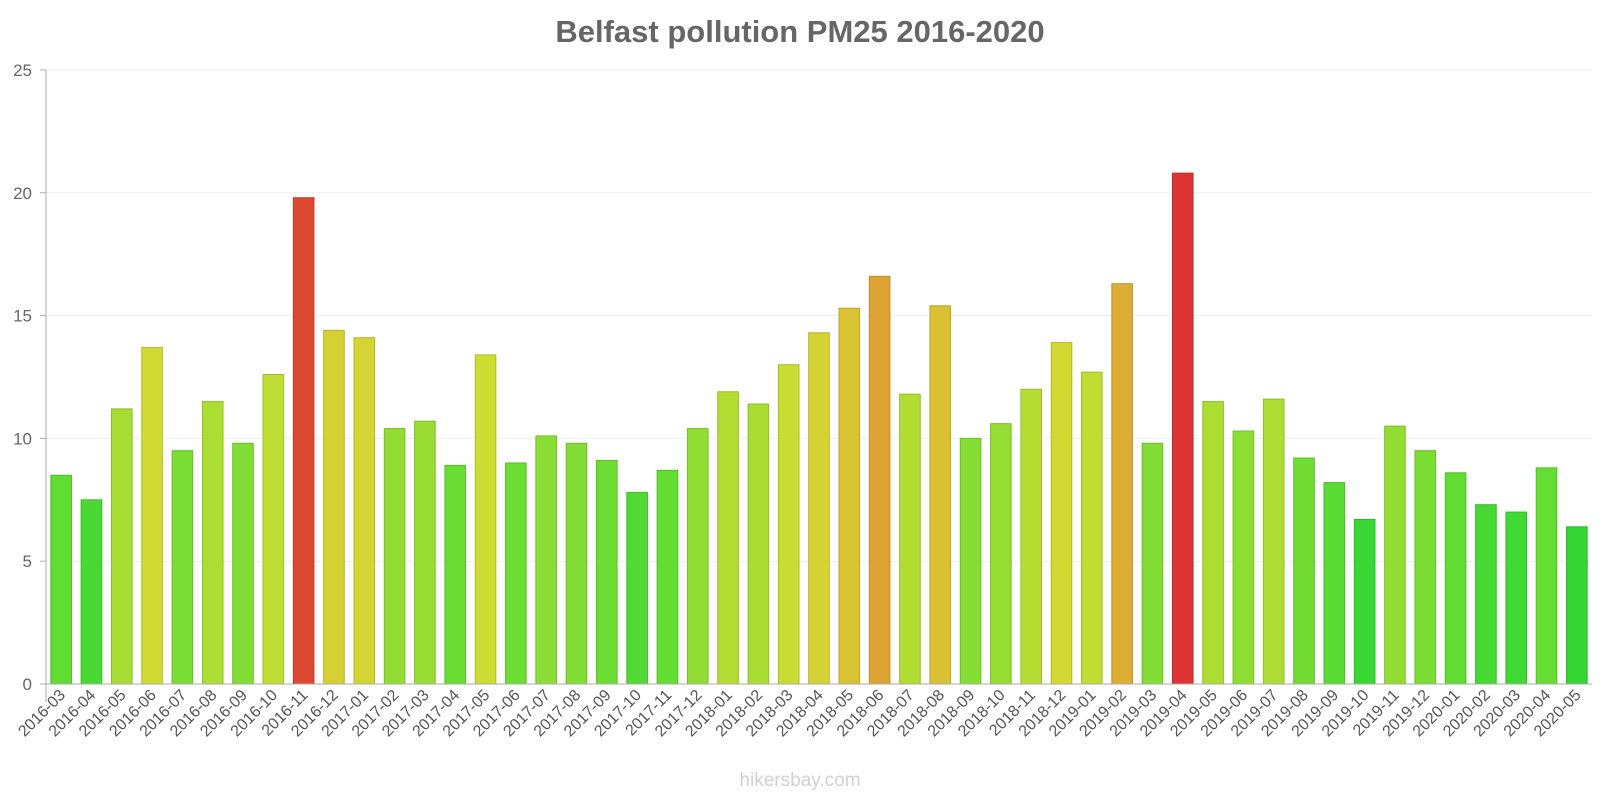 The height and width of the screenshot is (800, 1600). What do you see at coordinates (27, 684) in the screenshot?
I see `y-tick-label: 0` at bounding box center [27, 684].